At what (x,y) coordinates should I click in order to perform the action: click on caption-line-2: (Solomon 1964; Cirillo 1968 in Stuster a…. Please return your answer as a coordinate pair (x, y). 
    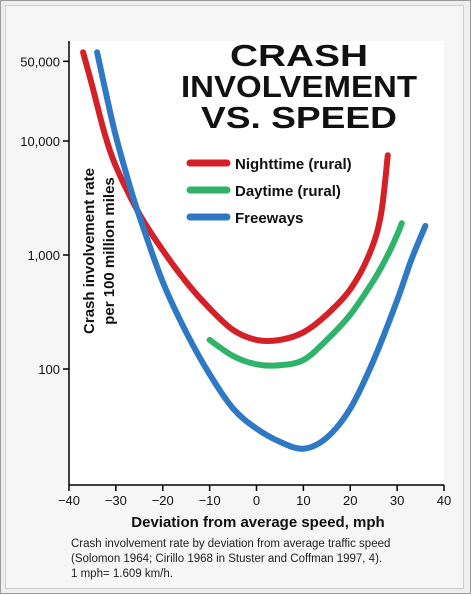
    Looking at the image, I should click on (227, 559).